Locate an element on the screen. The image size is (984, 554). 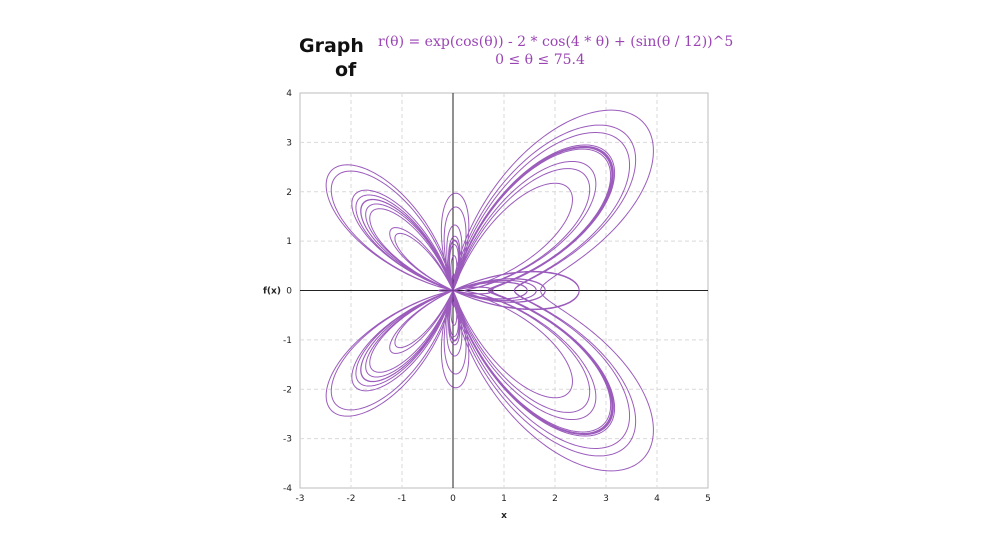
y-tick-label: -3 is located at coordinates (287, 440).